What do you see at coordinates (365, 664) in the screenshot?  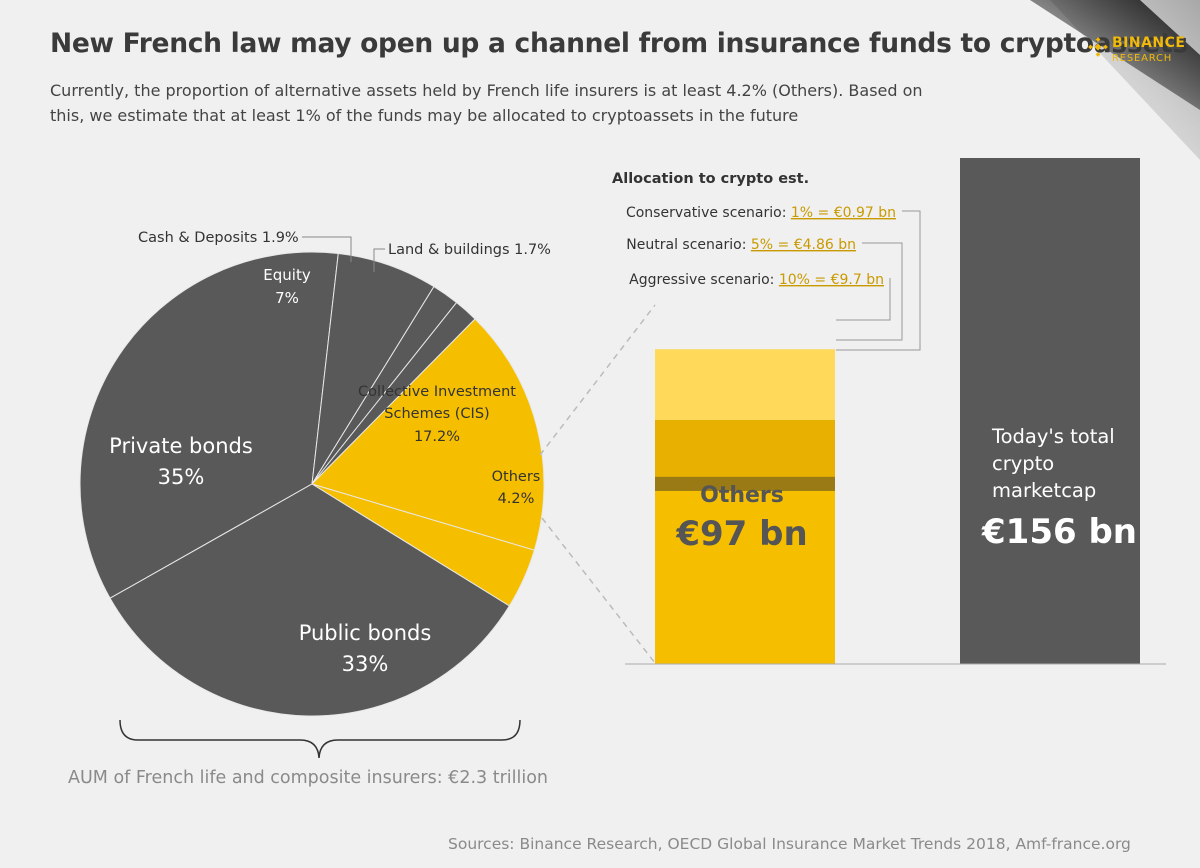 I see `pie-value-public-bonds: 33%` at bounding box center [365, 664].